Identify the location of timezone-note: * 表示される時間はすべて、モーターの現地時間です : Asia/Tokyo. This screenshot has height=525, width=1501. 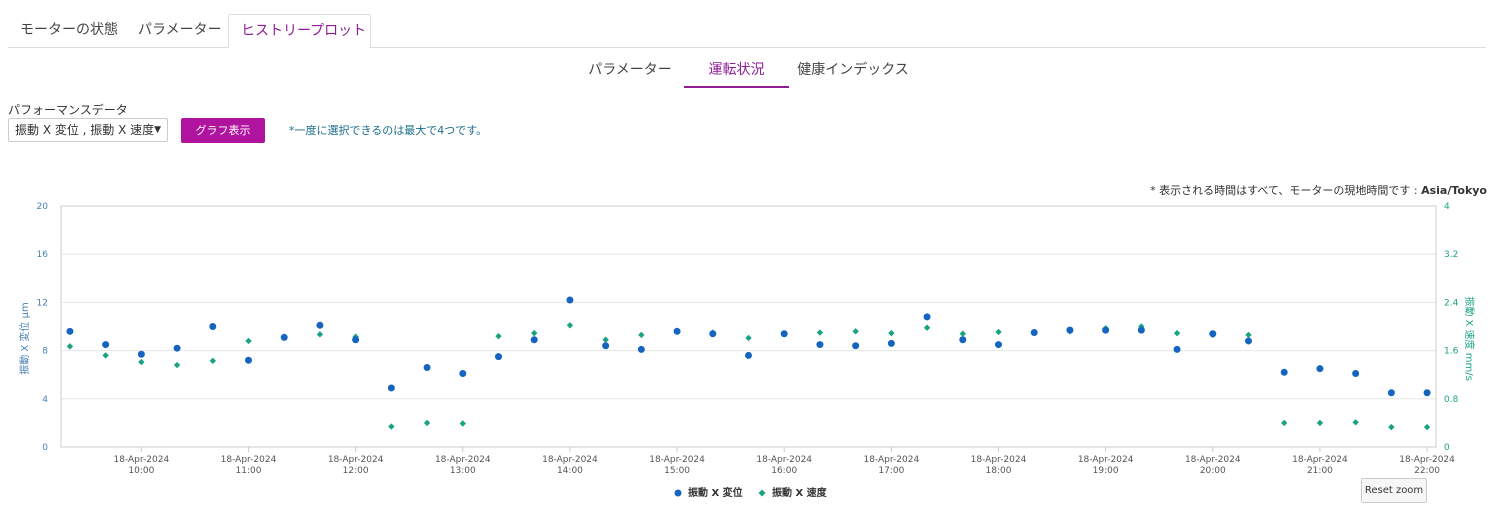
(1318, 190).